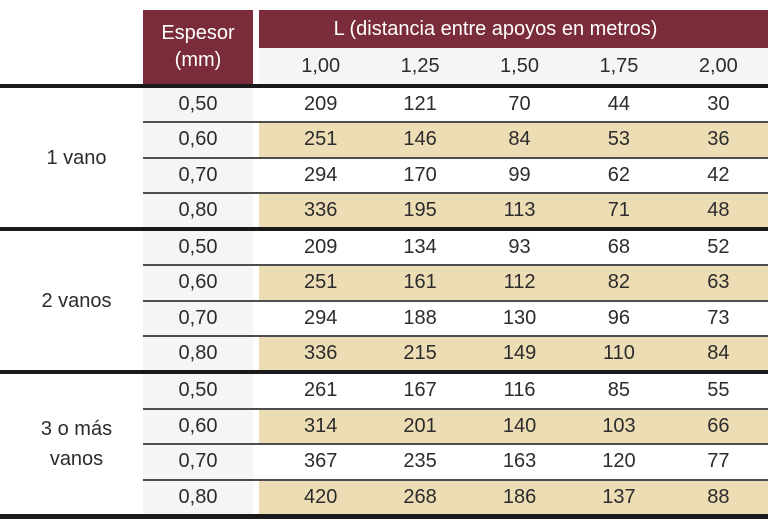 The width and height of the screenshot is (768, 524). What do you see at coordinates (420, 390) in the screenshot?
I see `value-cell: 167` at bounding box center [420, 390].